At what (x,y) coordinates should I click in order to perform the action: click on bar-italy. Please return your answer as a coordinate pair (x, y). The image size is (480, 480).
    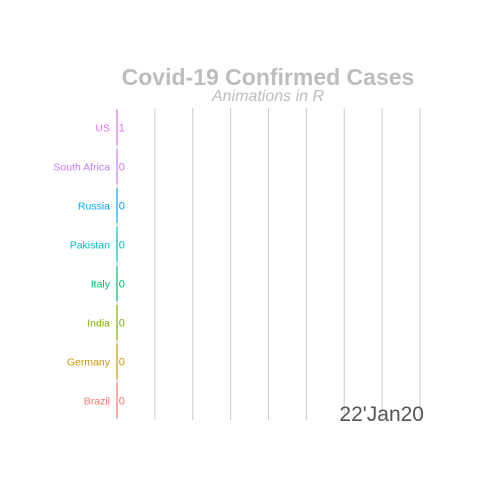
    Looking at the image, I should click on (117, 283).